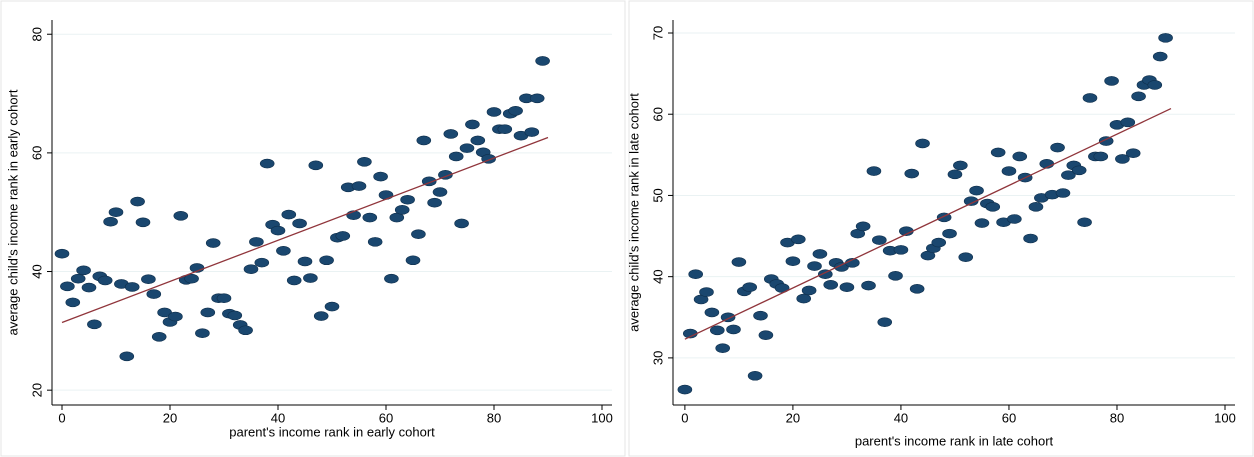 The image size is (1254, 457). Describe the element at coordinates (657, 358) in the screenshot. I see `y-tick-label: 30` at that location.